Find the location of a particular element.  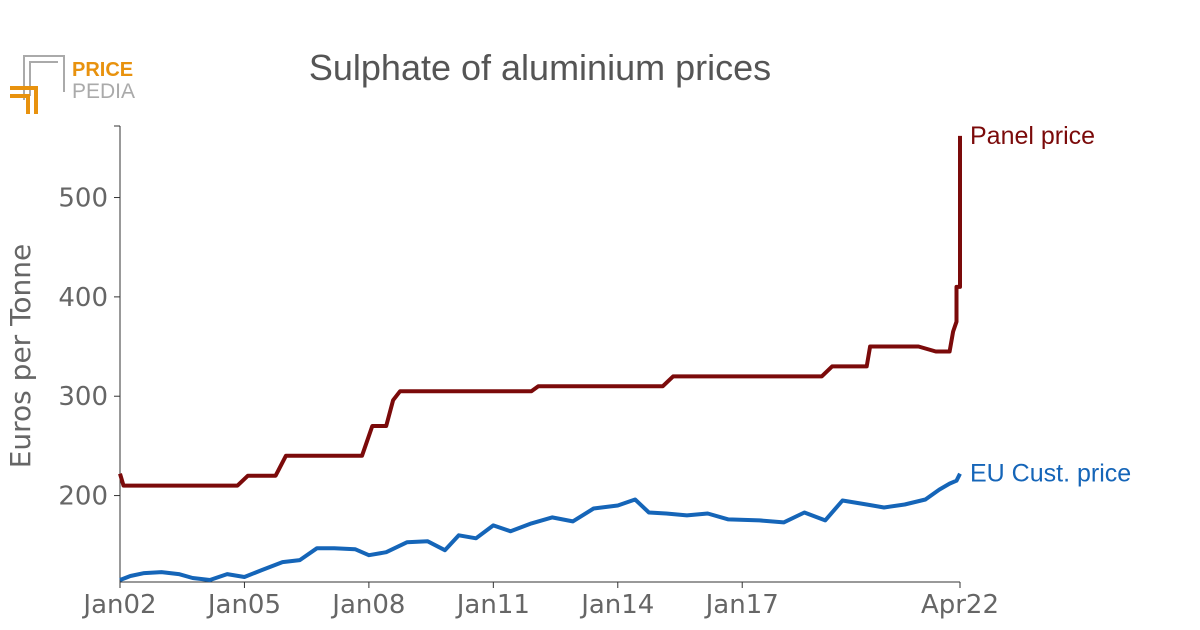

series-labels: Panel price EU Cust. price is located at coordinates (1050, 305).